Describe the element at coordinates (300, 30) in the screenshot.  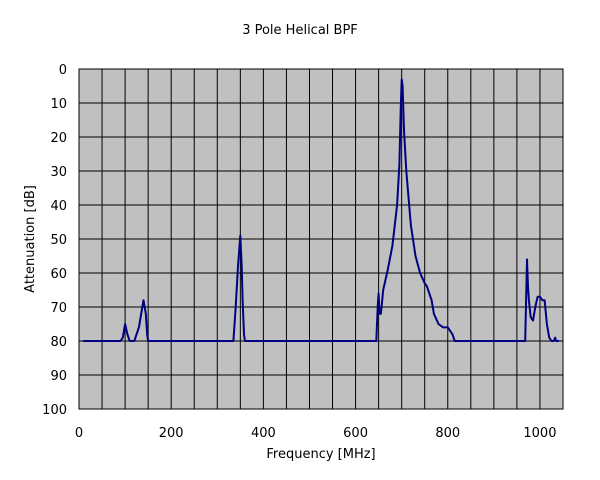
I see `chart-title: 3 Pole Helical BPF` at that location.